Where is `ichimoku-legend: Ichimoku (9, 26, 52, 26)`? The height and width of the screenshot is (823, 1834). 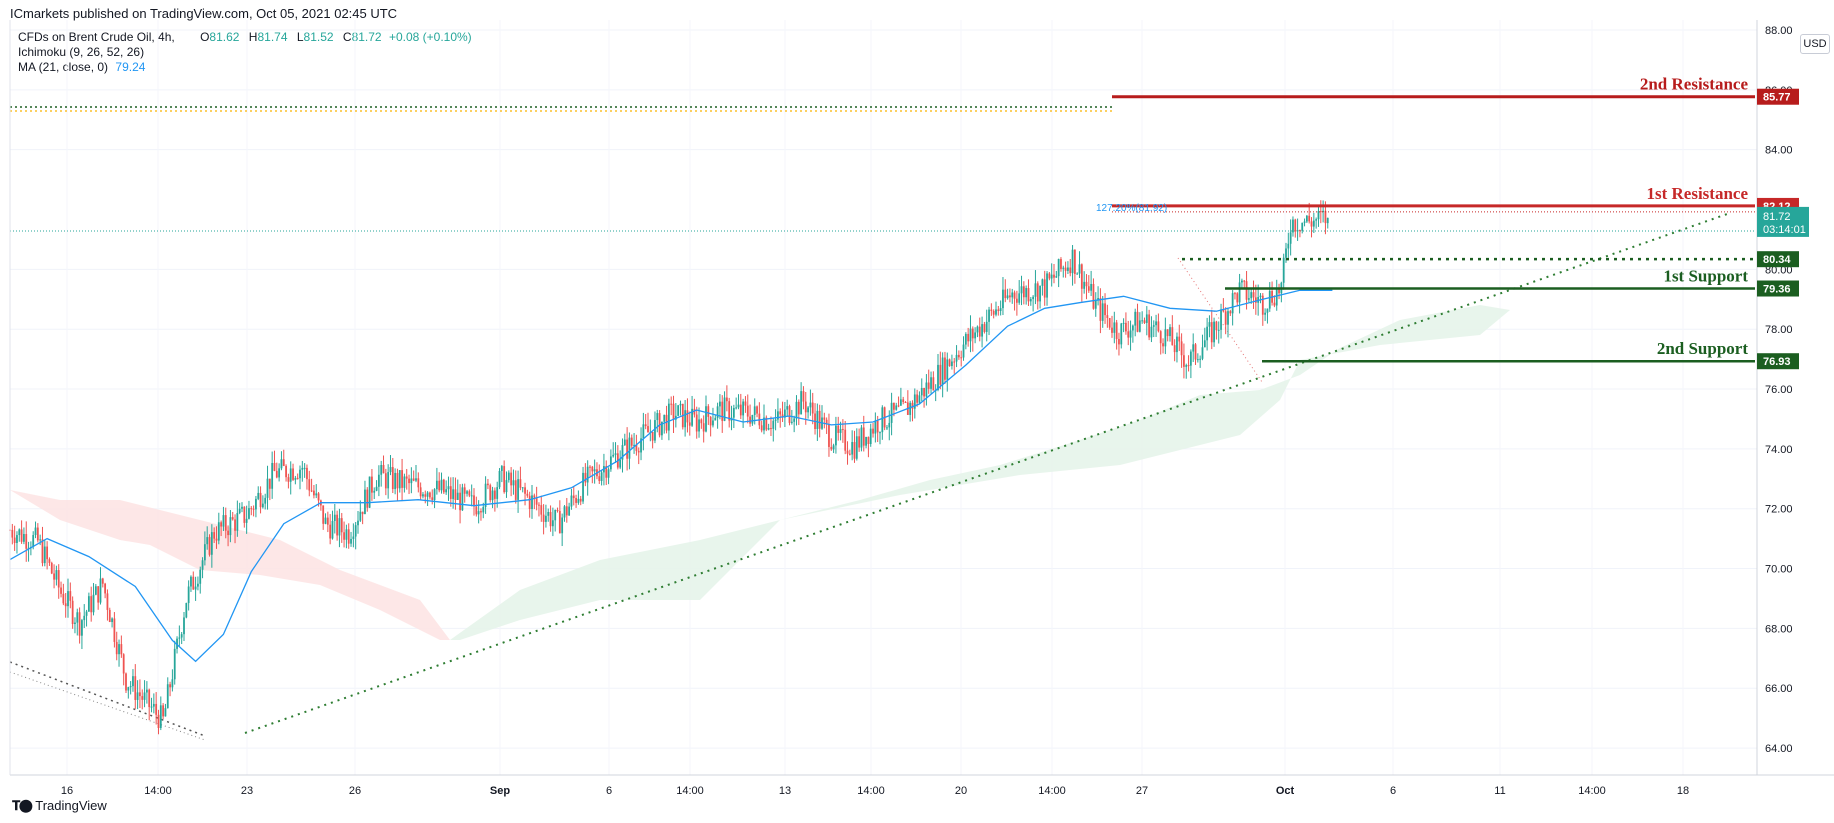 ichimoku-legend: Ichimoku (9, 26, 52, 26) is located at coordinates (81, 52).